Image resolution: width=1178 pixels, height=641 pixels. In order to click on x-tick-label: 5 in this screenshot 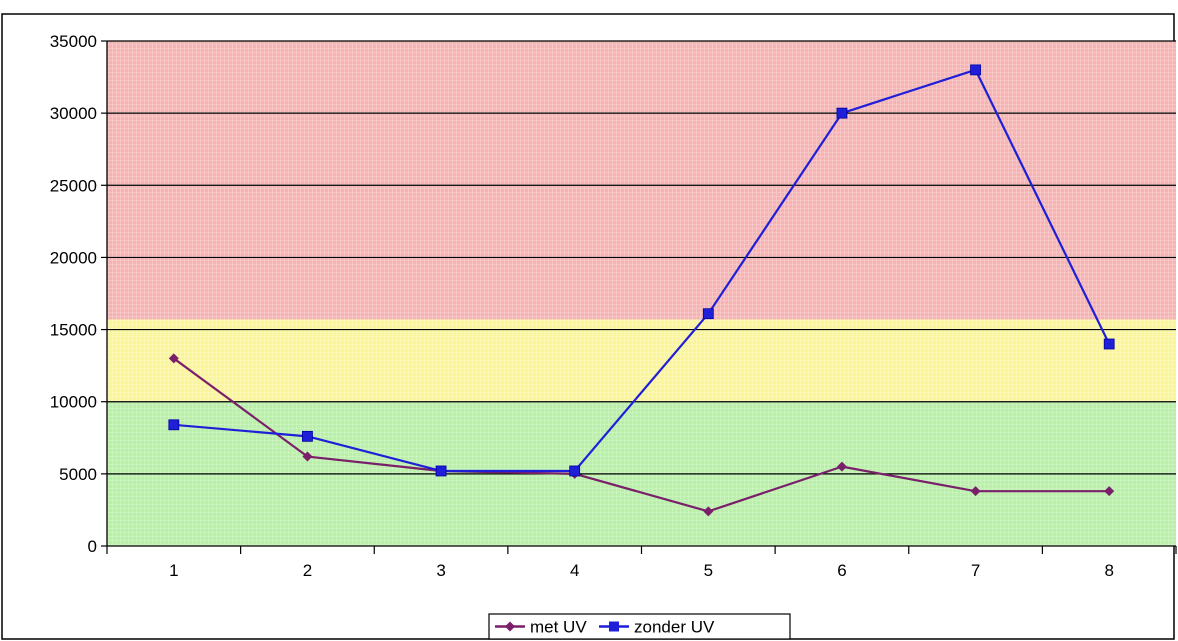, I will do `click(708, 570)`.